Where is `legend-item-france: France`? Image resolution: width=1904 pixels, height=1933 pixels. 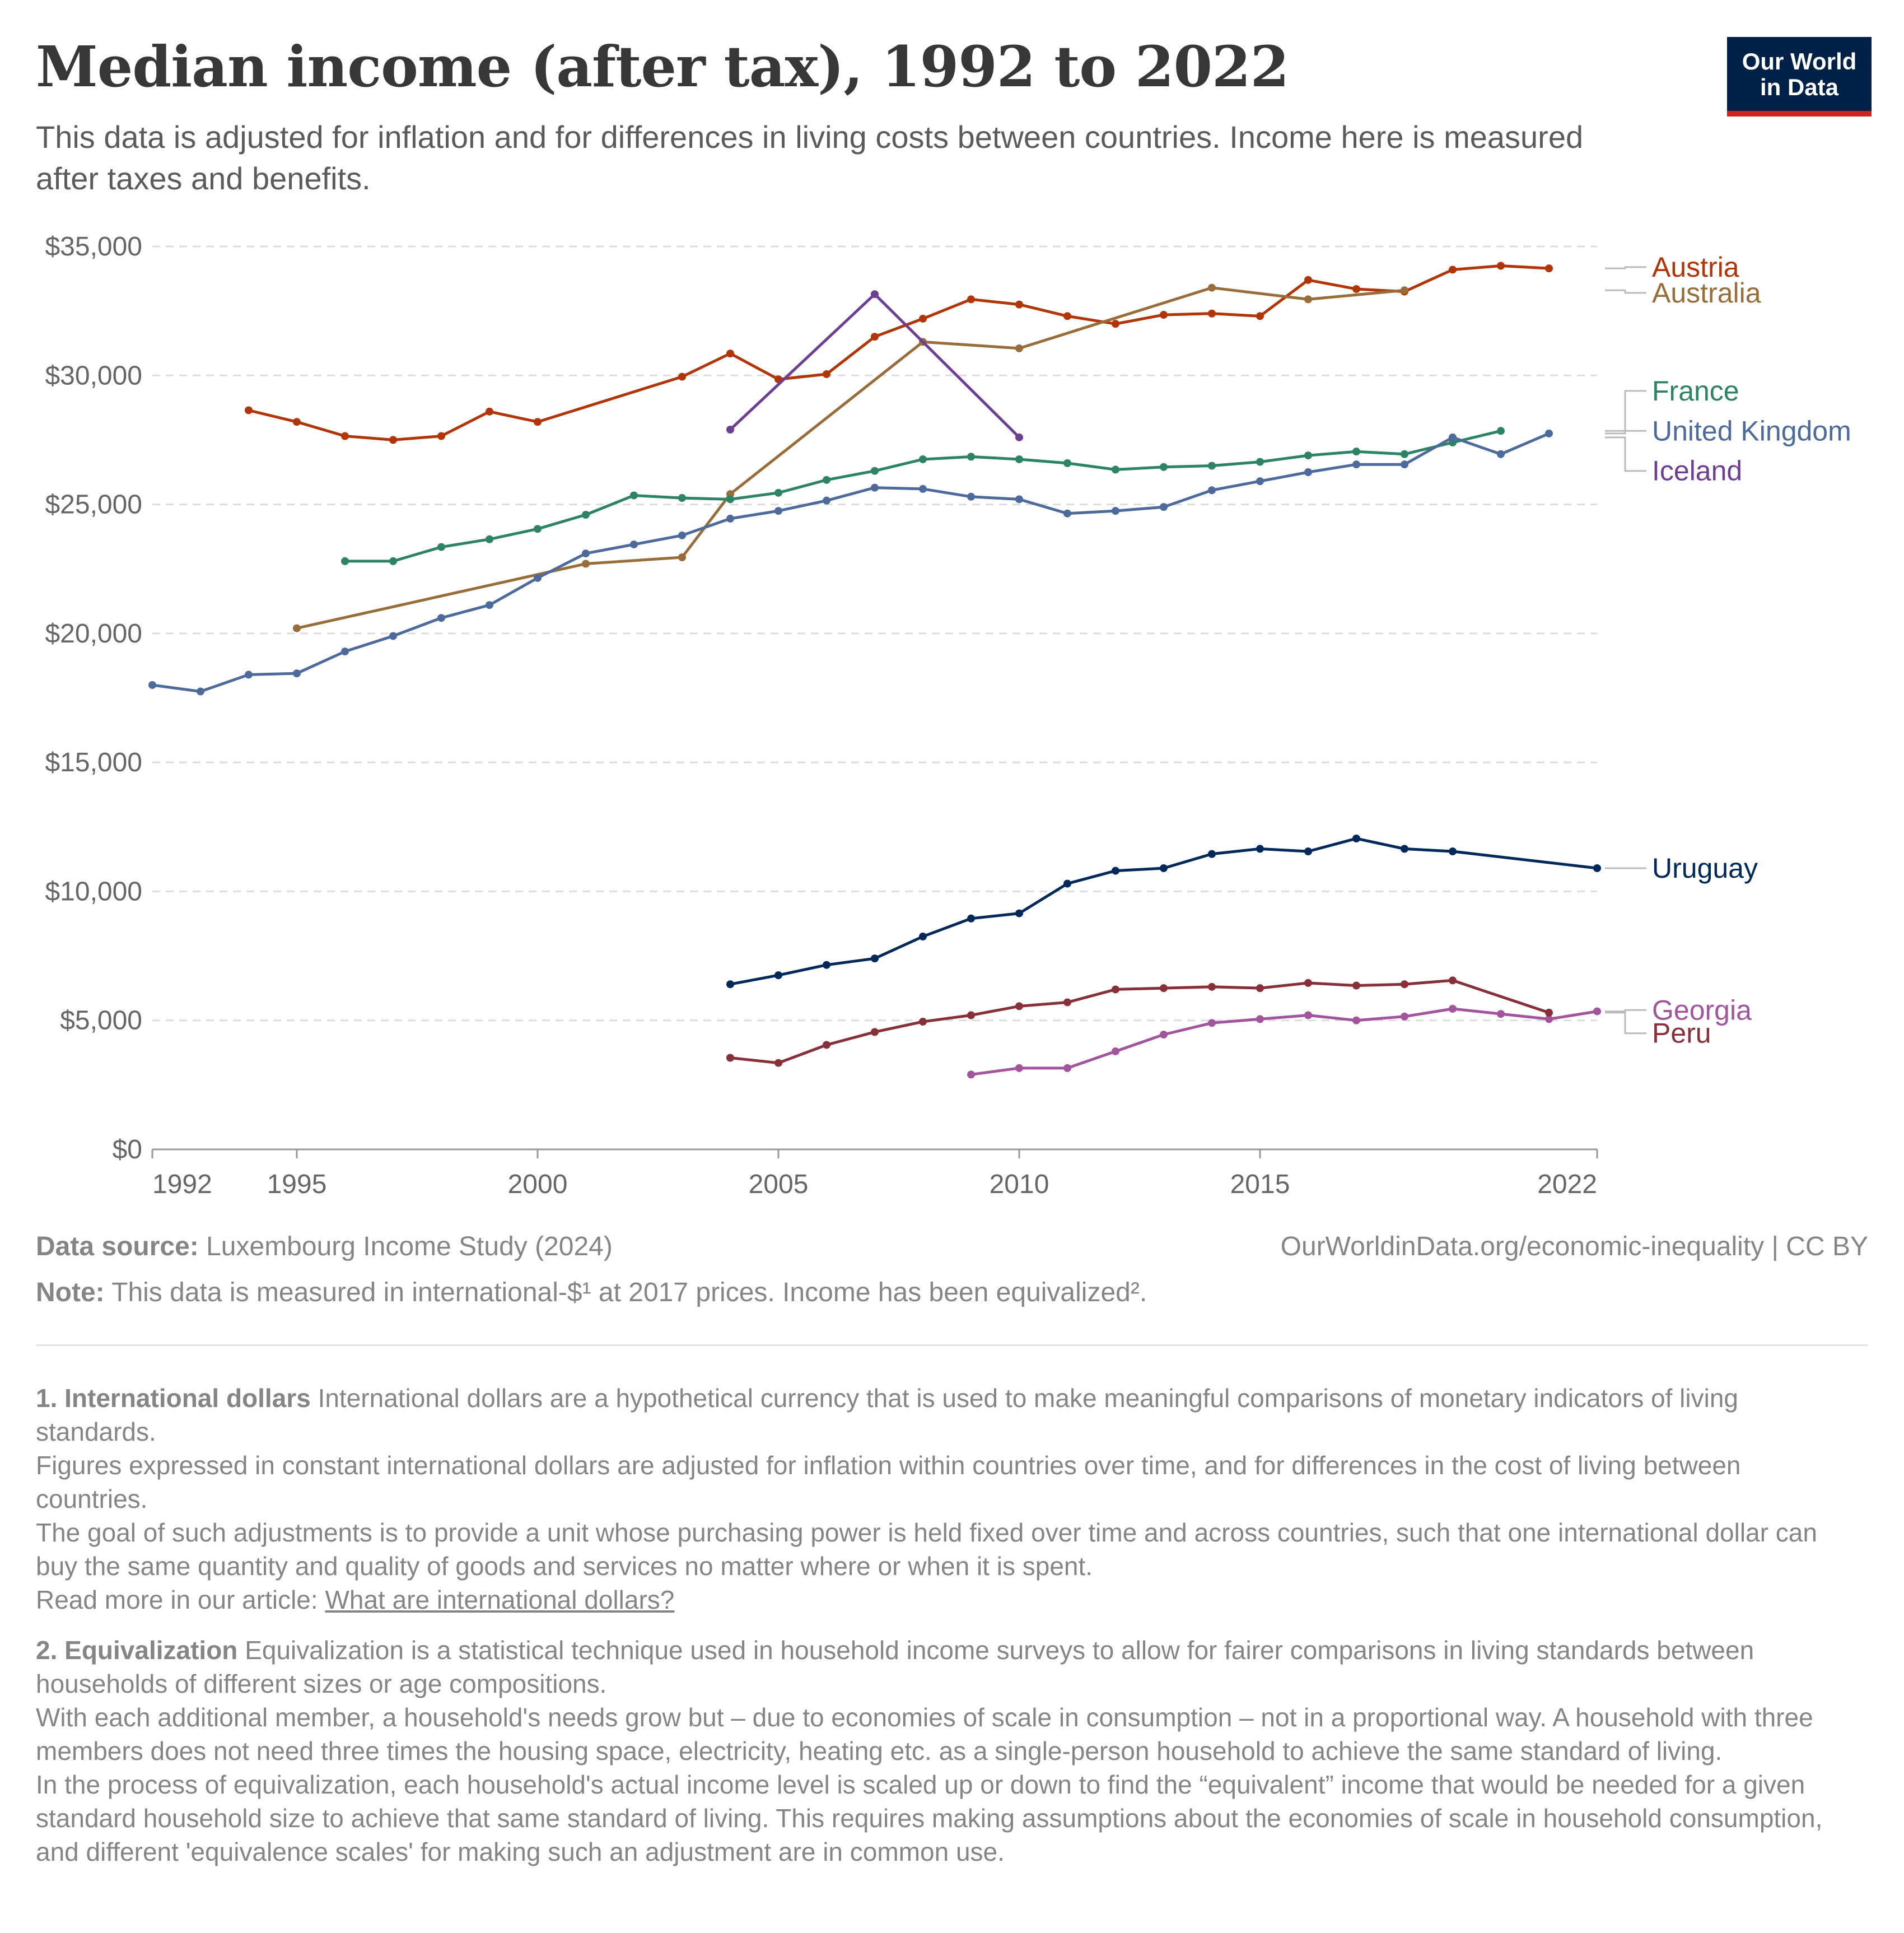 legend-item-france: France is located at coordinates (1672, 403).